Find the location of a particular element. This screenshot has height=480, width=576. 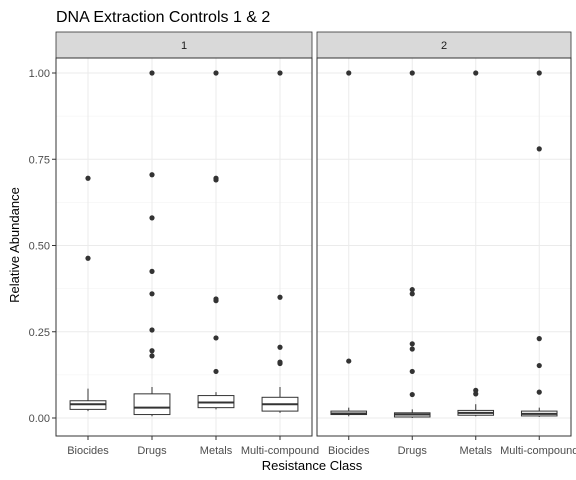

y-axis-title: Relative Abundance is located at coordinates (14, 245).